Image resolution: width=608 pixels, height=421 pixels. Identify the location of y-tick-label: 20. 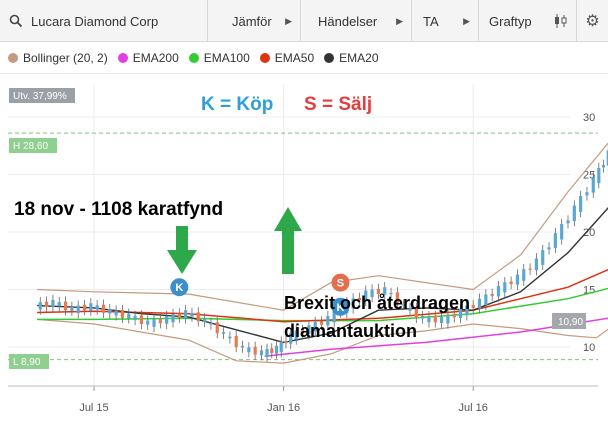
(589, 233).